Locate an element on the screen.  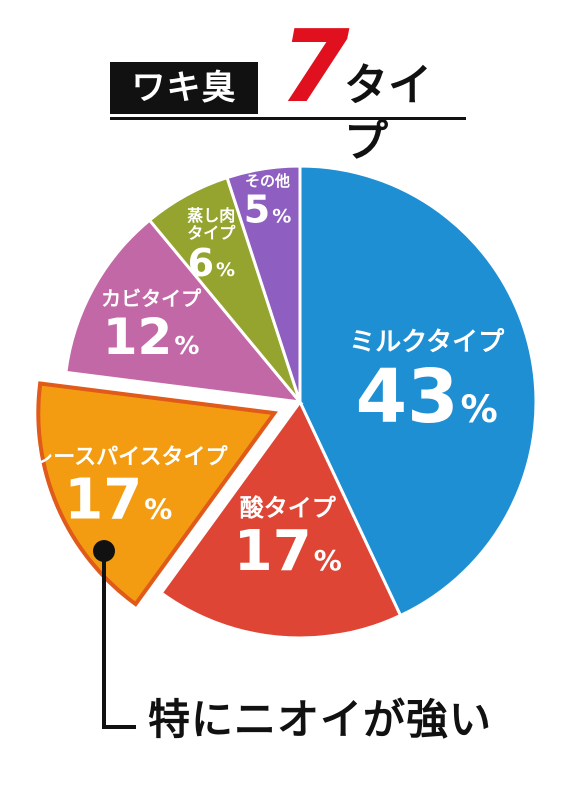
slice-label: 蒸し肉 is located at coordinates (211, 215).